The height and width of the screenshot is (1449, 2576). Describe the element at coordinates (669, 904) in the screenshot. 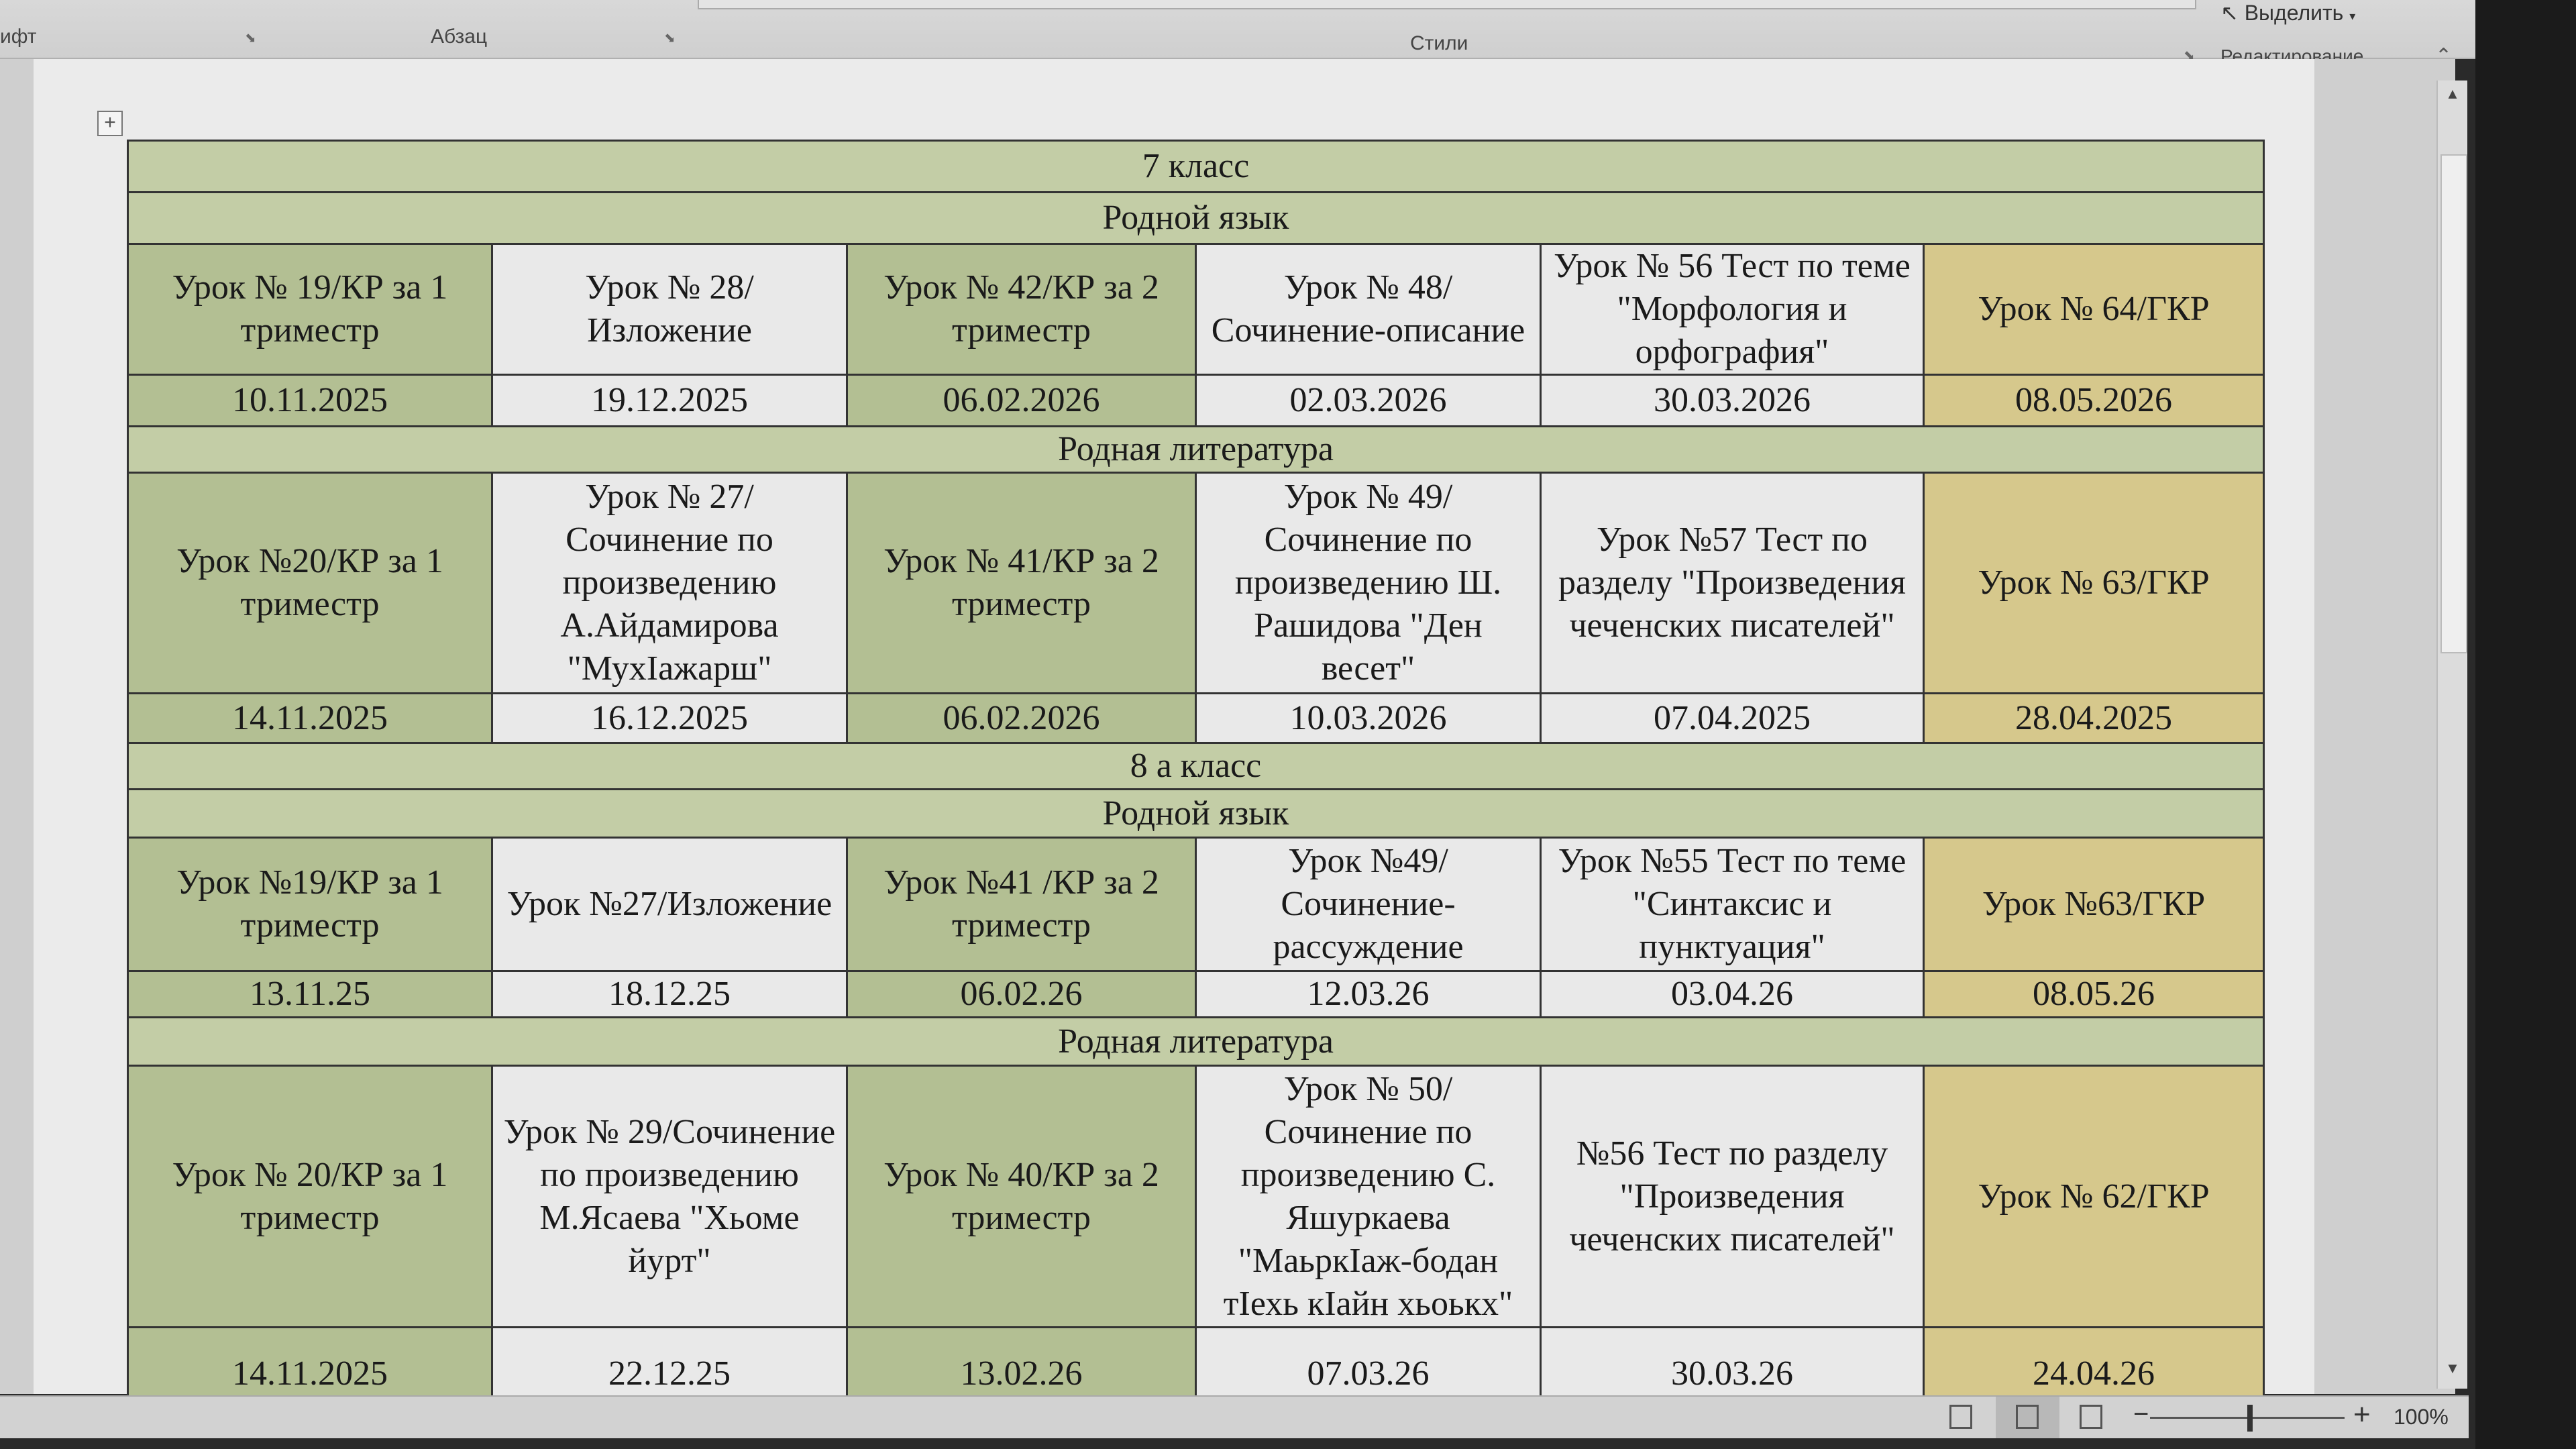

I see `lesson-cell: Урок №27/Изложение` at that location.